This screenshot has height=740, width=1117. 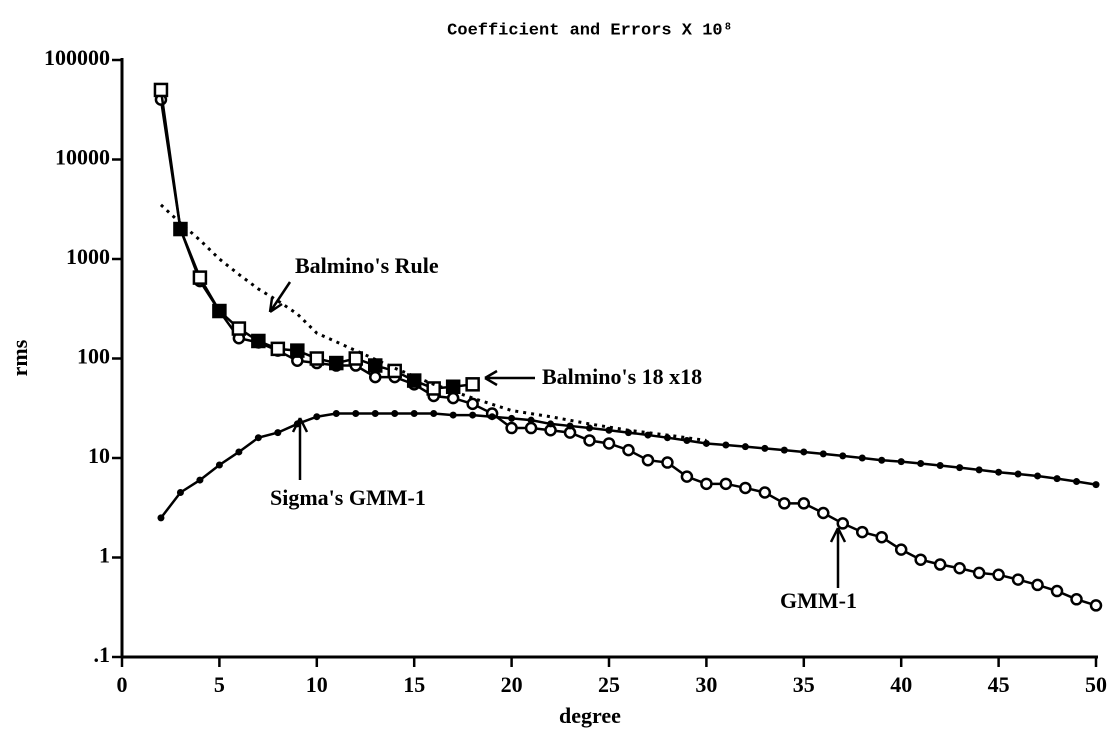 I want to click on annotation: Sigma's GMM-1, so click(x=348, y=497).